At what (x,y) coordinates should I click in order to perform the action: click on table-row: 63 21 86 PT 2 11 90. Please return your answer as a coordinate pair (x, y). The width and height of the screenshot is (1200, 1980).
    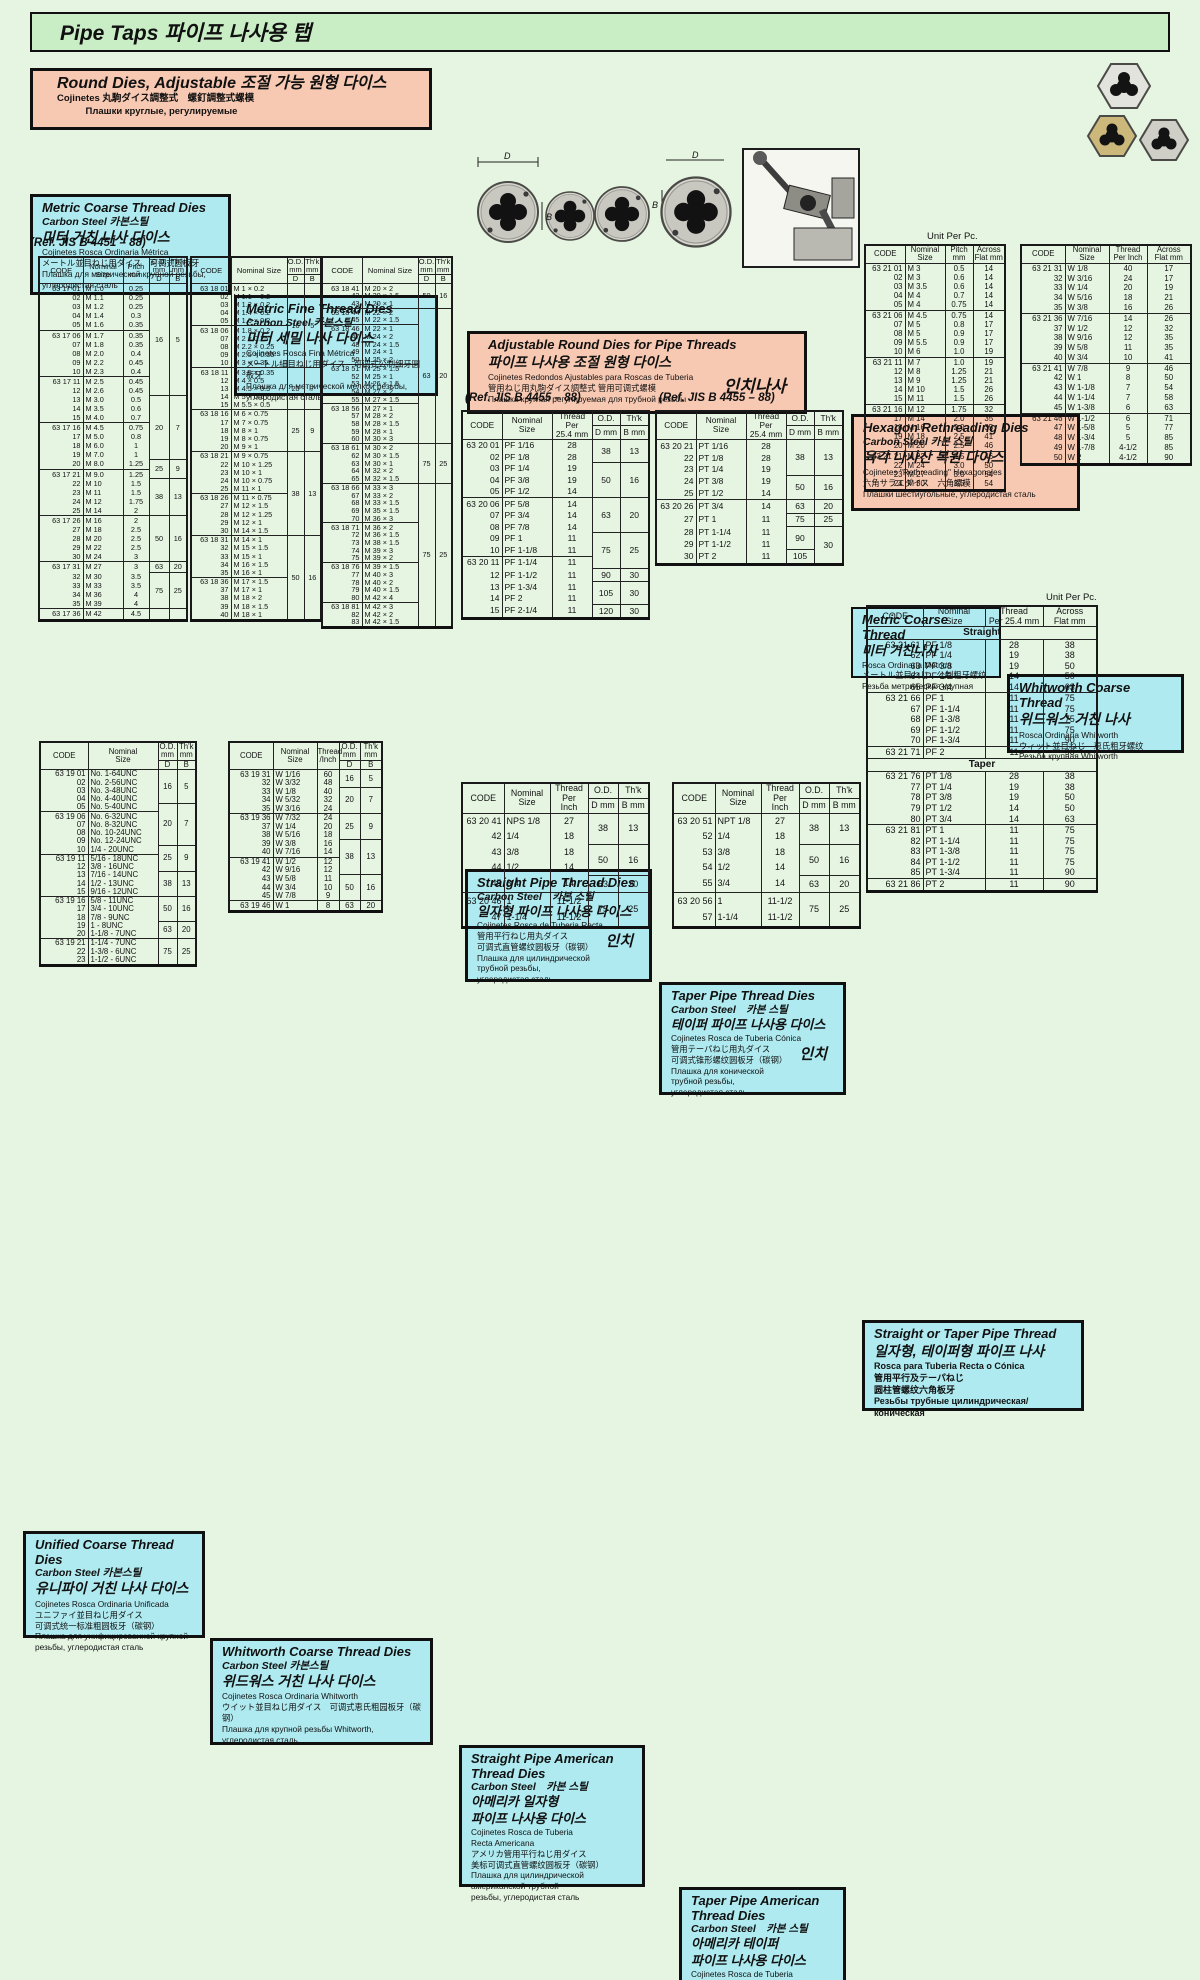
    Looking at the image, I should click on (982, 884).